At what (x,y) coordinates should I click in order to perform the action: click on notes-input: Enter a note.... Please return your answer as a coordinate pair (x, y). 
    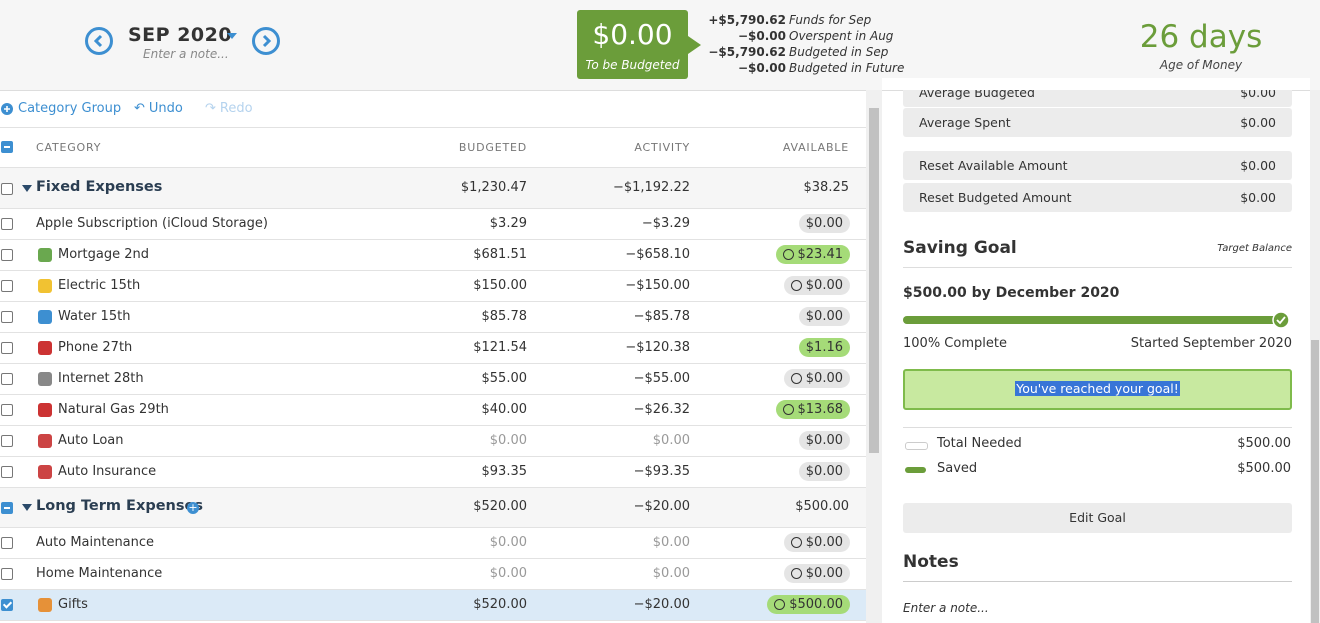
    Looking at the image, I should click on (946, 608).